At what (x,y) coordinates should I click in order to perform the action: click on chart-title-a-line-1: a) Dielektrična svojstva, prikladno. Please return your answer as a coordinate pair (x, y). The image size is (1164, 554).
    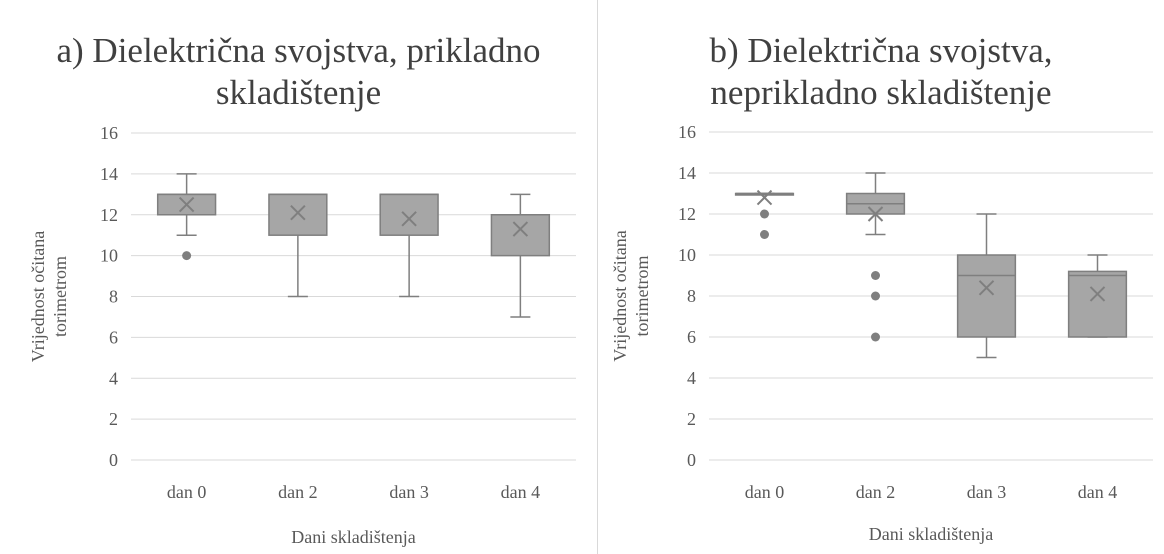
    Looking at the image, I should click on (298, 50).